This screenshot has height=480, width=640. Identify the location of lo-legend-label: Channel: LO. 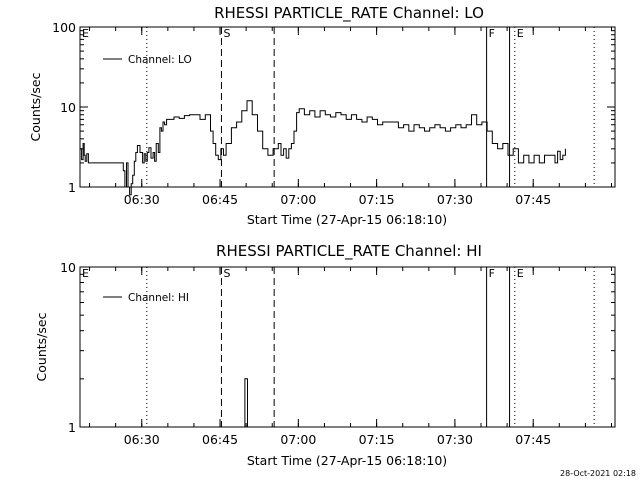
(160, 60).